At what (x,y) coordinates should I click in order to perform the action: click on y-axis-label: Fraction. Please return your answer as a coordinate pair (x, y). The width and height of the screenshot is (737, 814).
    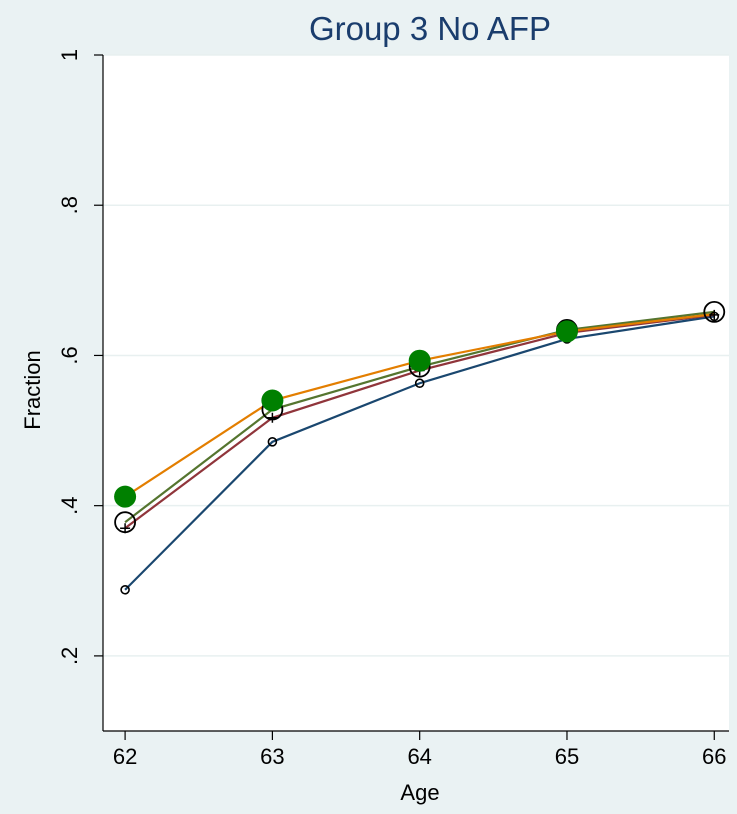
    Looking at the image, I should click on (32, 389).